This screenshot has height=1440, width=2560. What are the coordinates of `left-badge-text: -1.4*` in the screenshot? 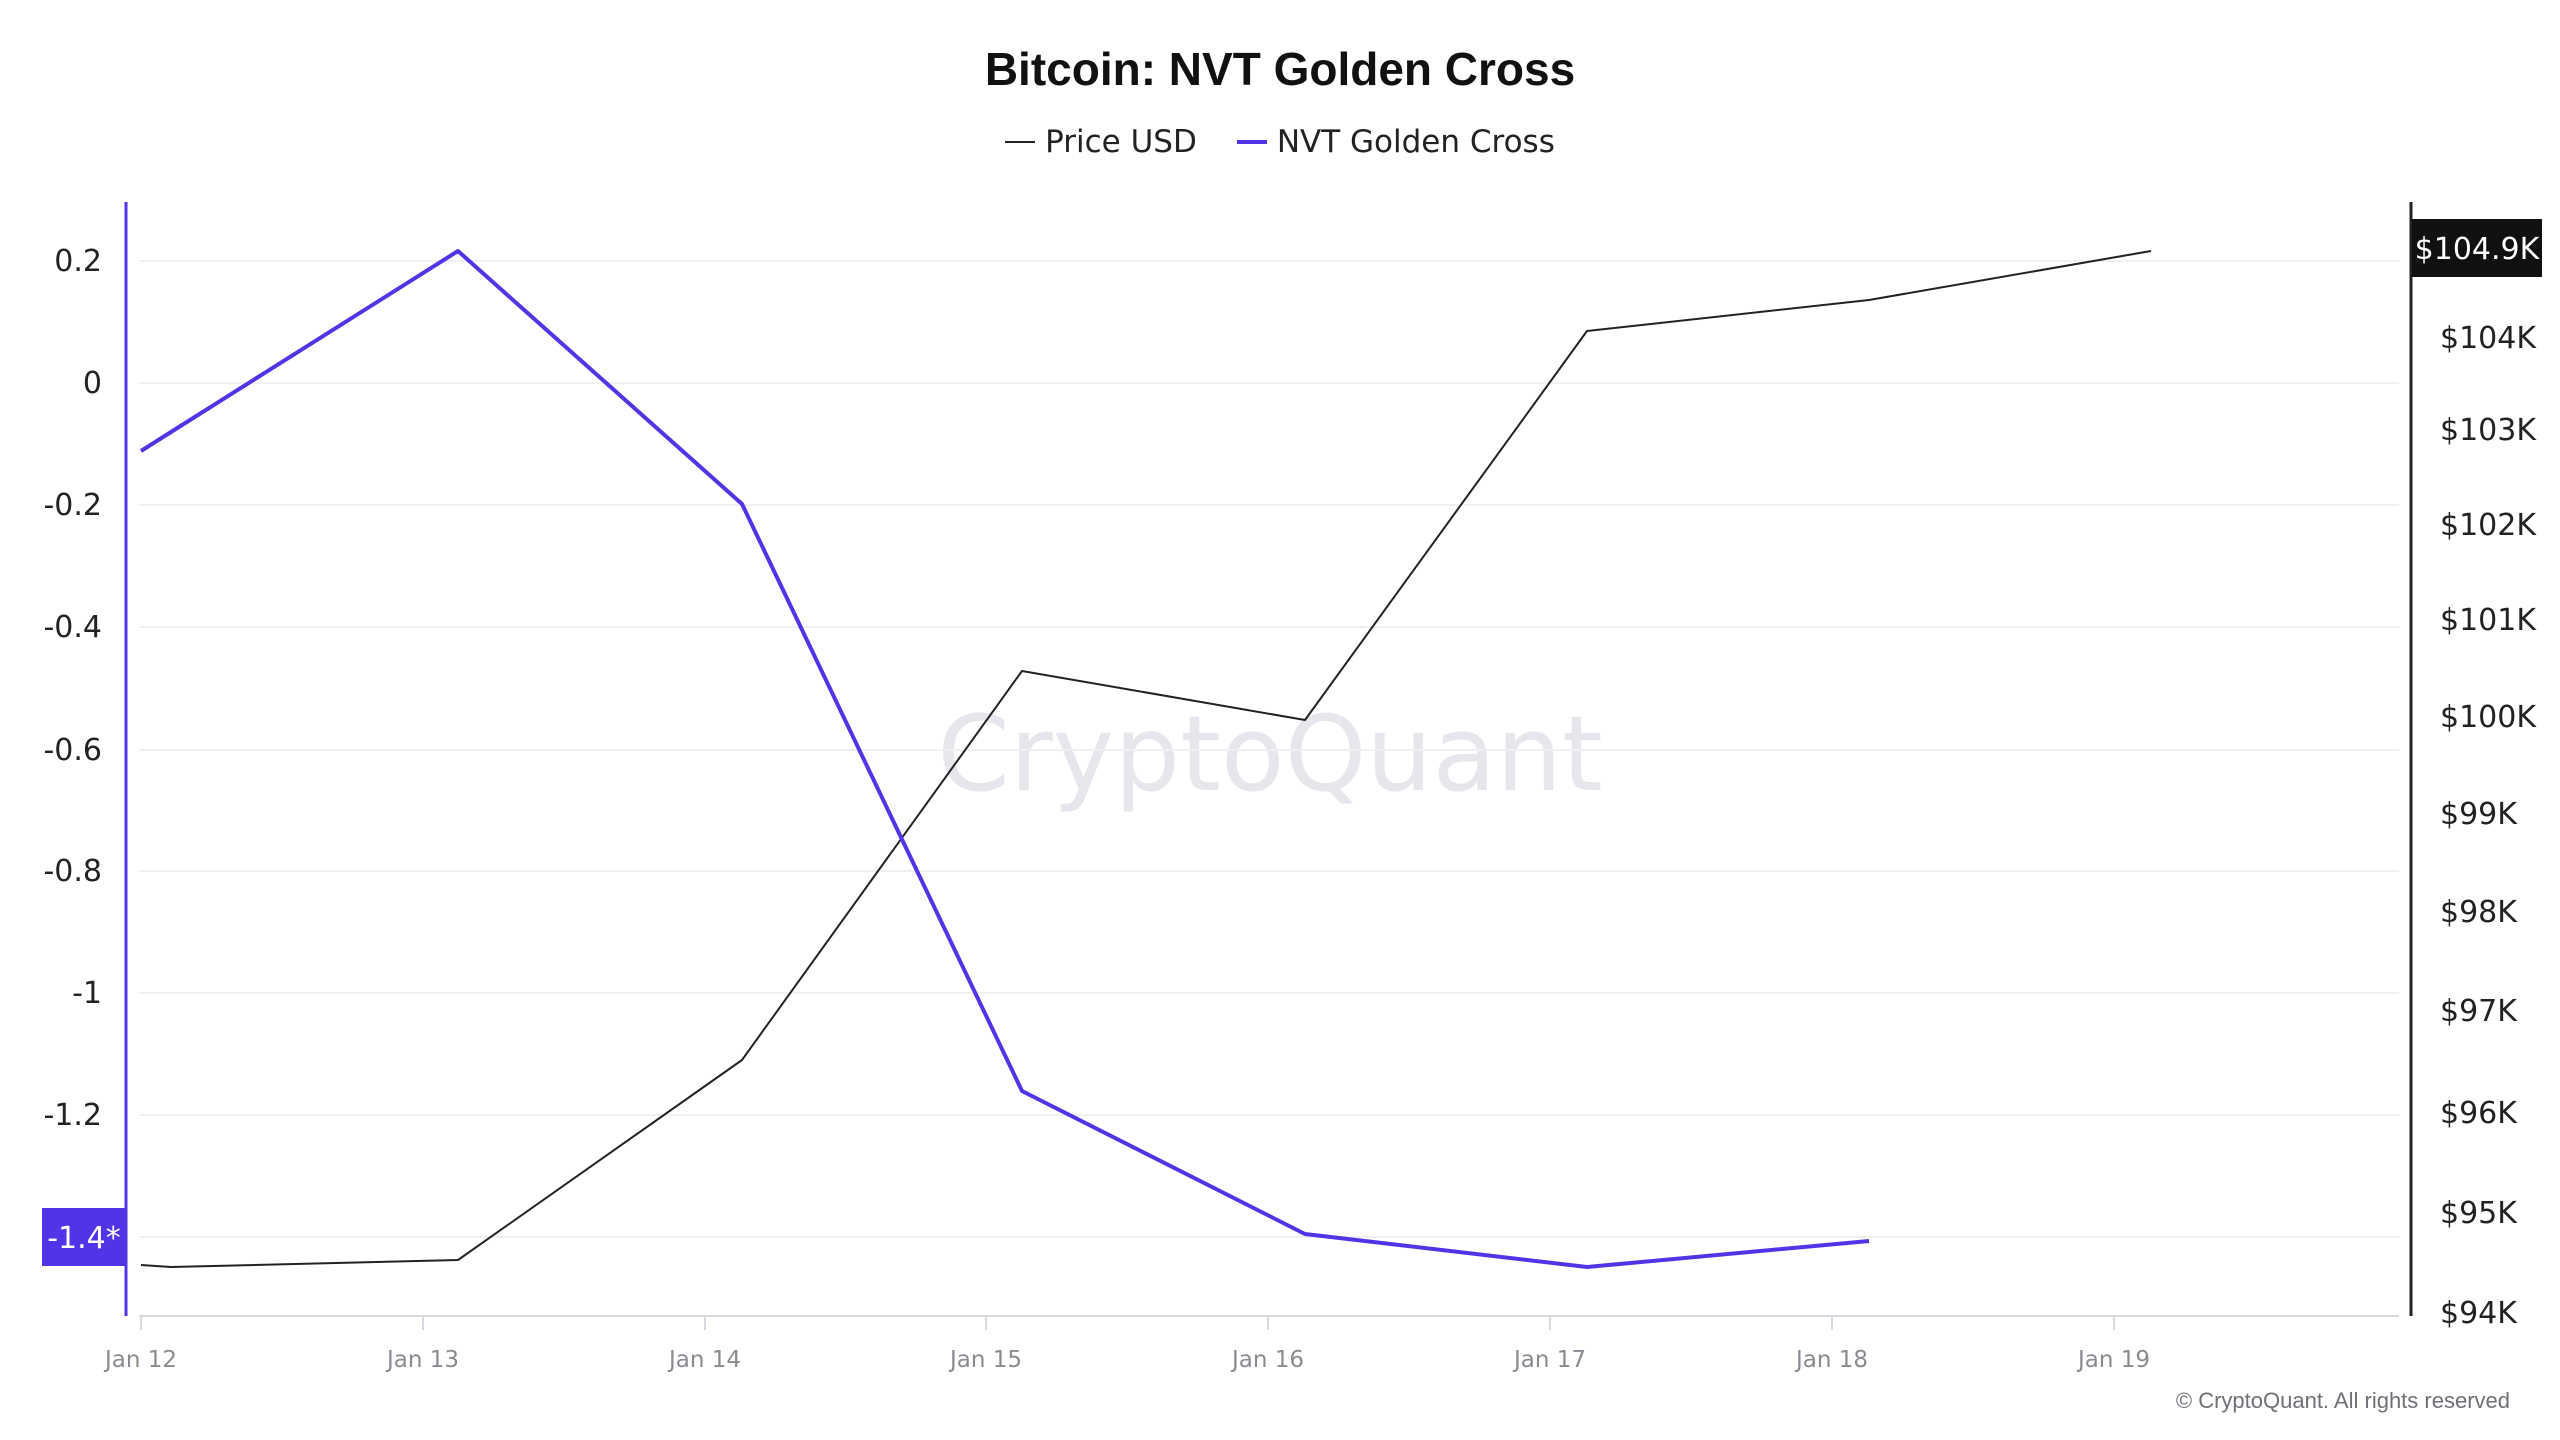 It's located at (84, 1238).